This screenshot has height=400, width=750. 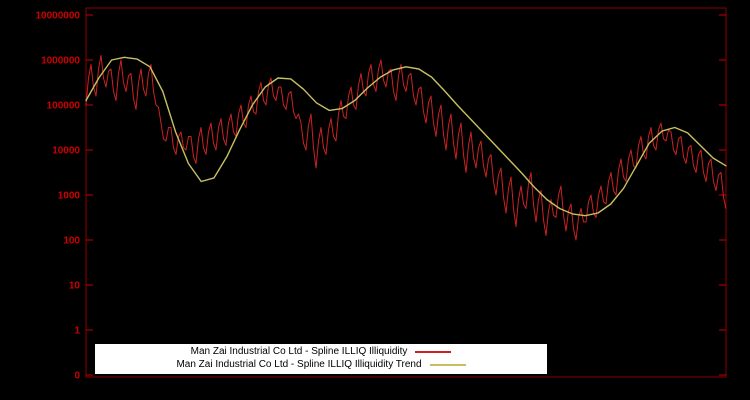 What do you see at coordinates (66, 151) in the screenshot?
I see `y-axis-tick-label: 10000` at bounding box center [66, 151].